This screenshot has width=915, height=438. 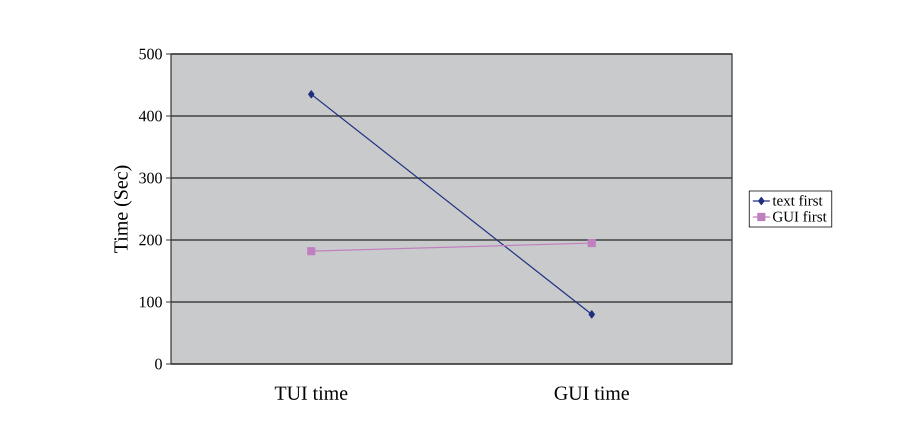 What do you see at coordinates (311, 393) in the screenshot?
I see `x-tick-label: TUI time` at bounding box center [311, 393].